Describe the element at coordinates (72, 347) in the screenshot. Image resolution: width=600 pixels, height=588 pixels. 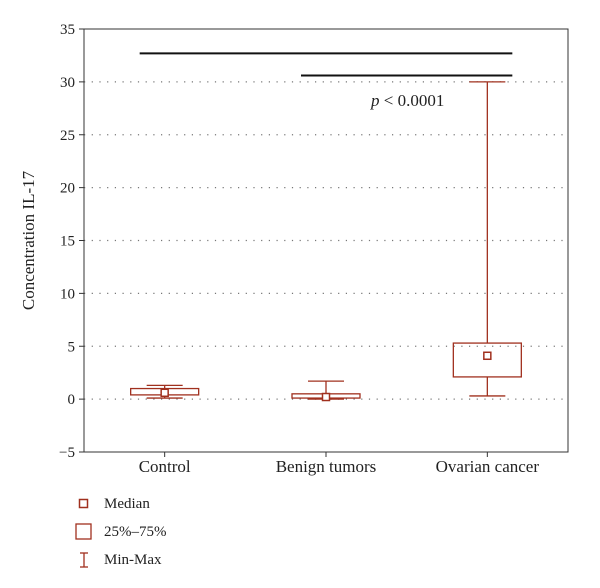
I see `y-tick-label: 5` at that location.